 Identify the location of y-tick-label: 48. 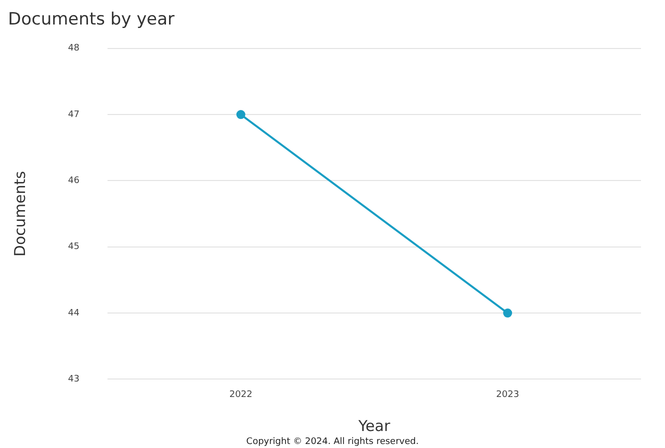
(74, 49).